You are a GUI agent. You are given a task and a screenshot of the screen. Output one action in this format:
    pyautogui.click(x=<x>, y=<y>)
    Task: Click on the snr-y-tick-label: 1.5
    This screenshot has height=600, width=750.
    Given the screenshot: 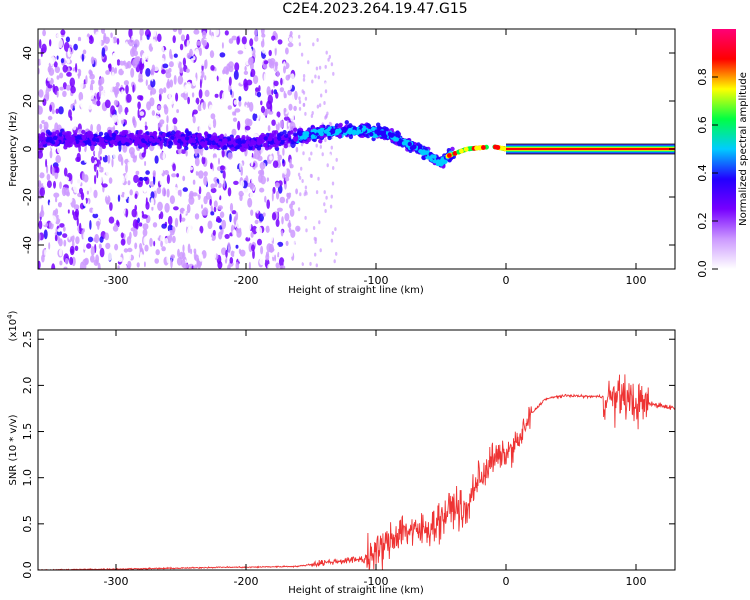 What is the action you would take?
    pyautogui.click(x=27, y=432)
    